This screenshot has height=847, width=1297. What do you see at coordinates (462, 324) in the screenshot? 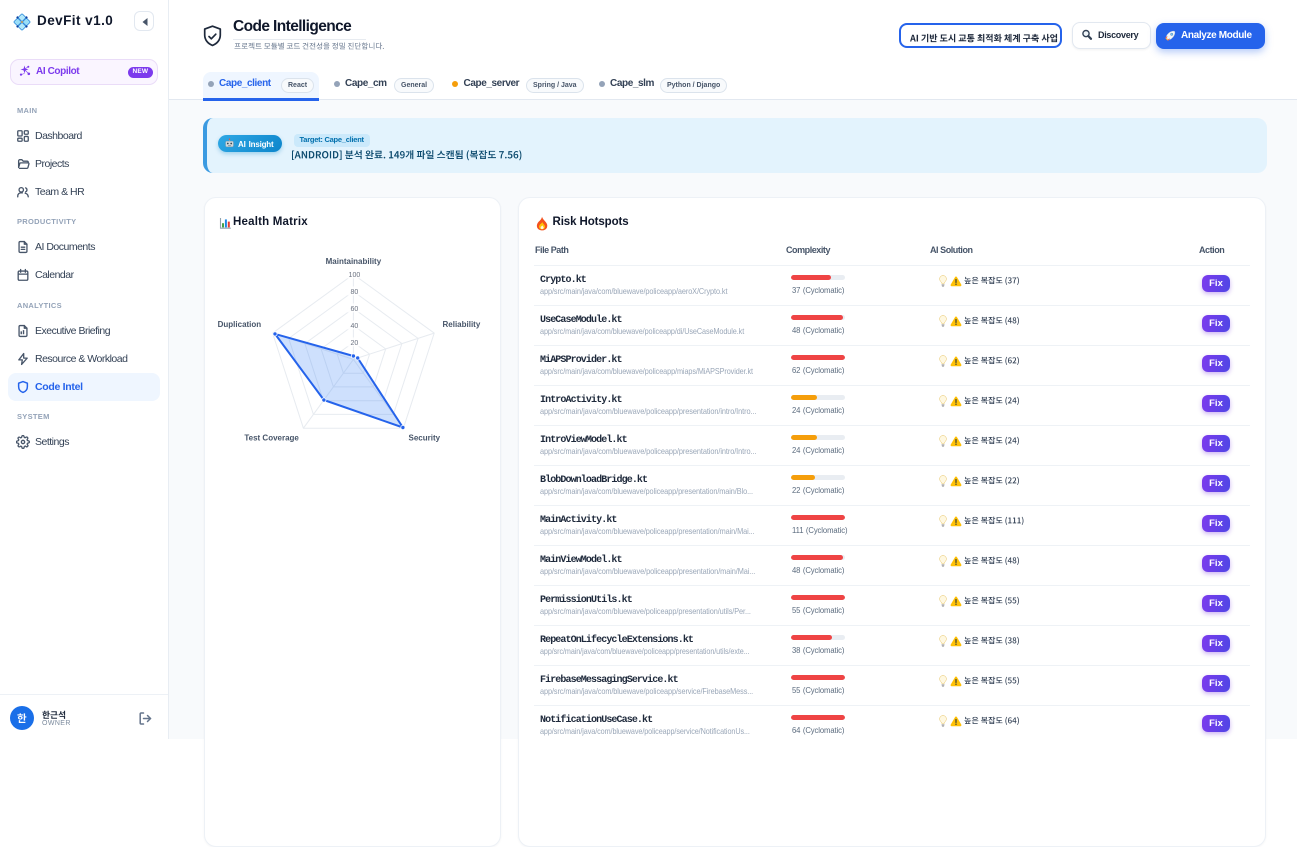
I see `svg-text: Reliability` at bounding box center [462, 324].